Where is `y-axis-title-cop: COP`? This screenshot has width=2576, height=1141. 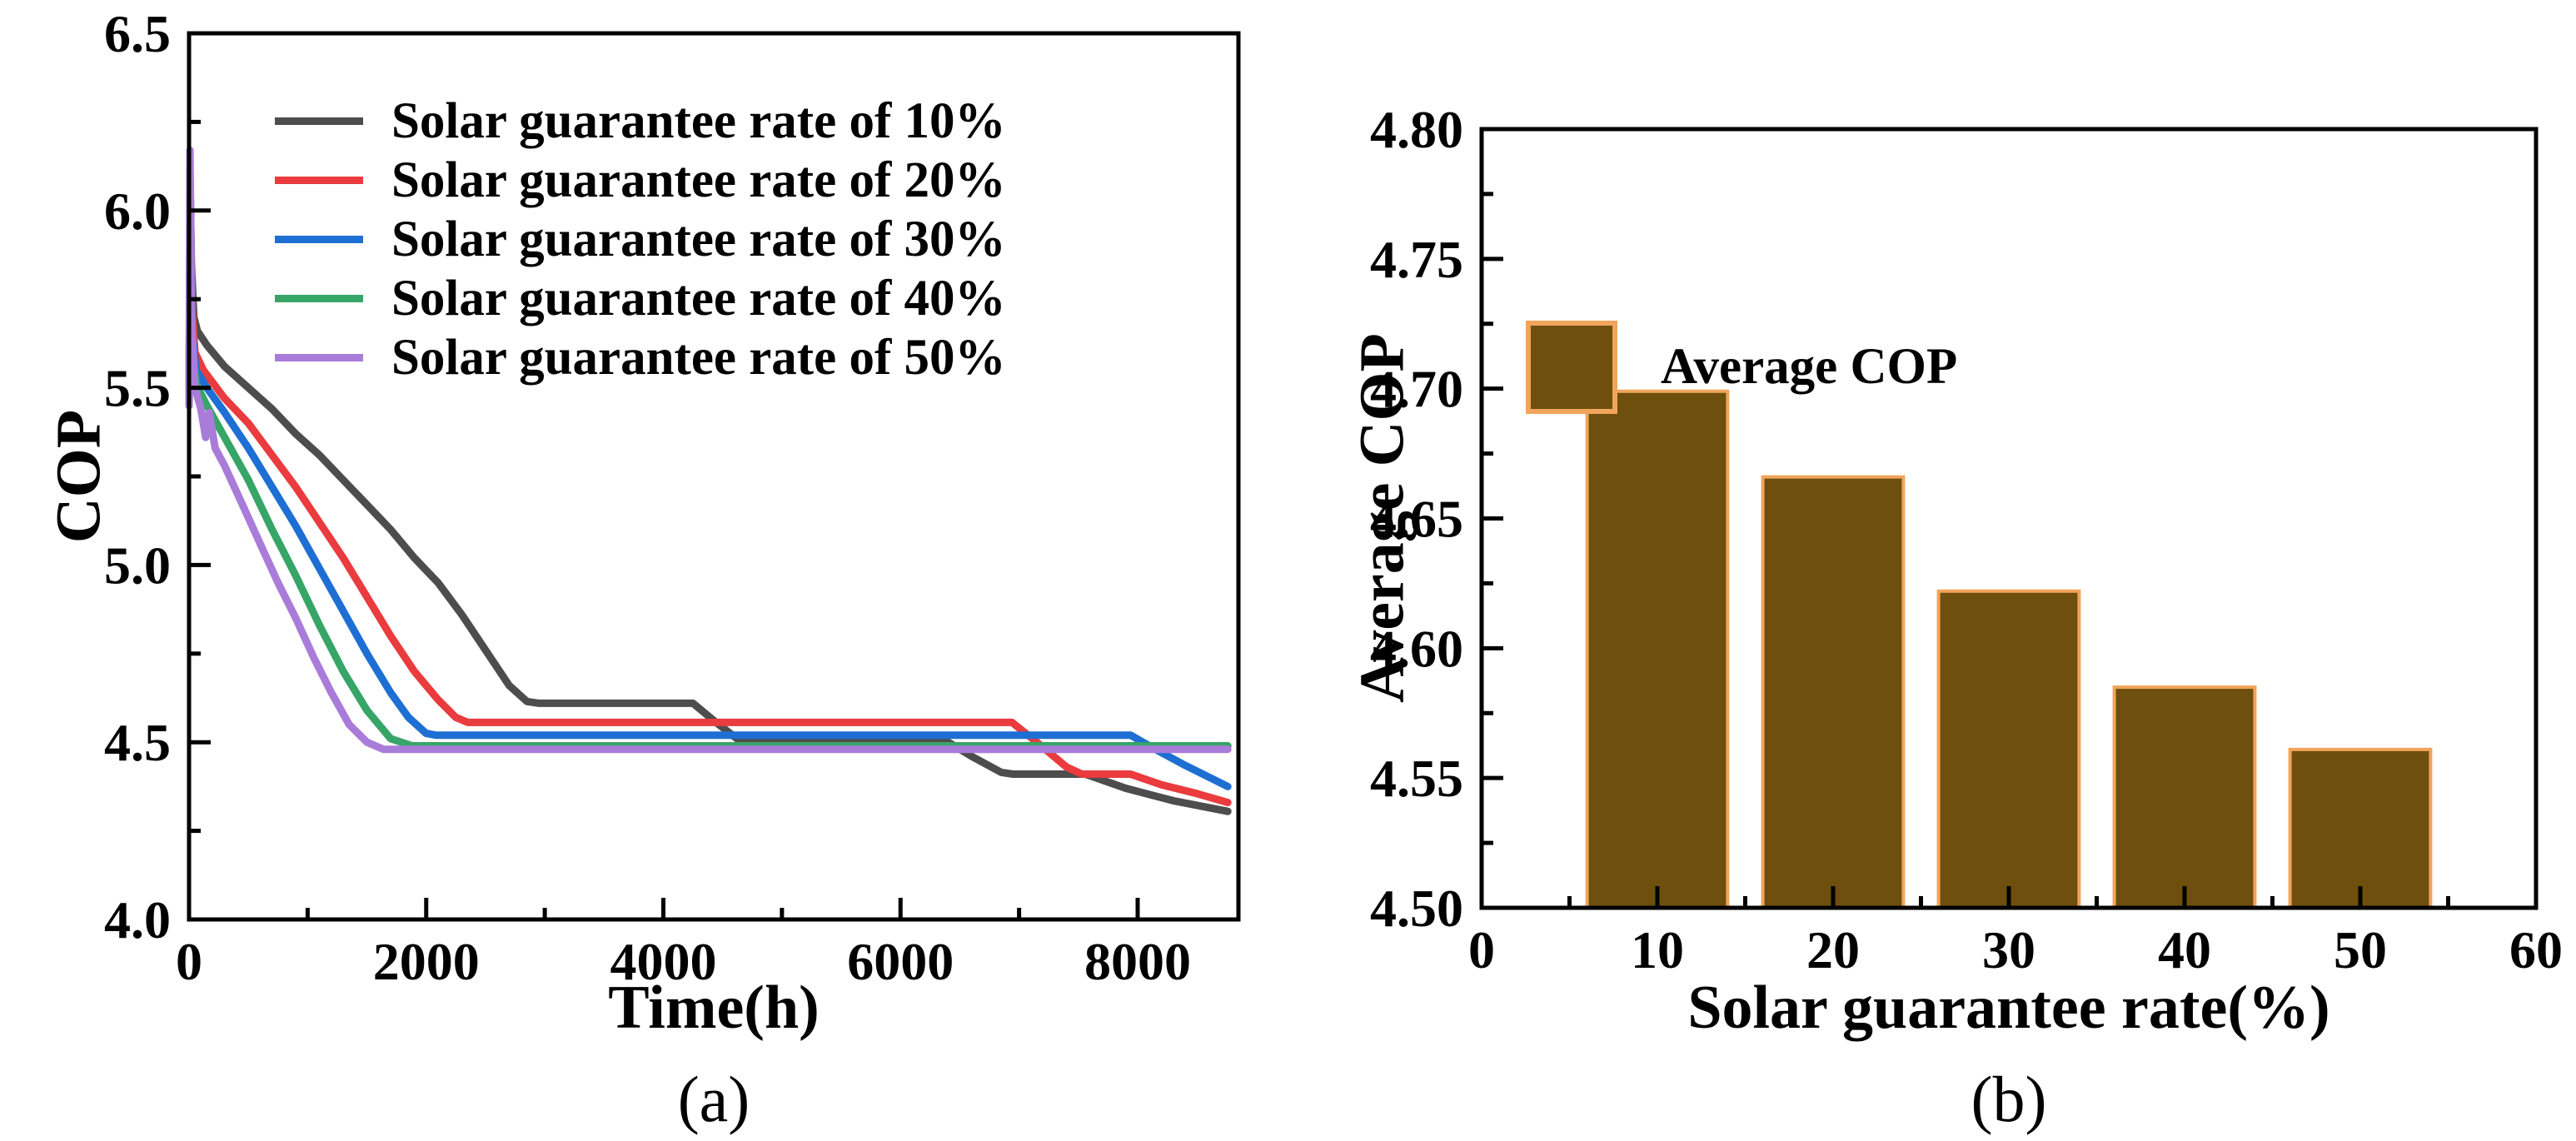 y-axis-title-cop: COP is located at coordinates (78, 476).